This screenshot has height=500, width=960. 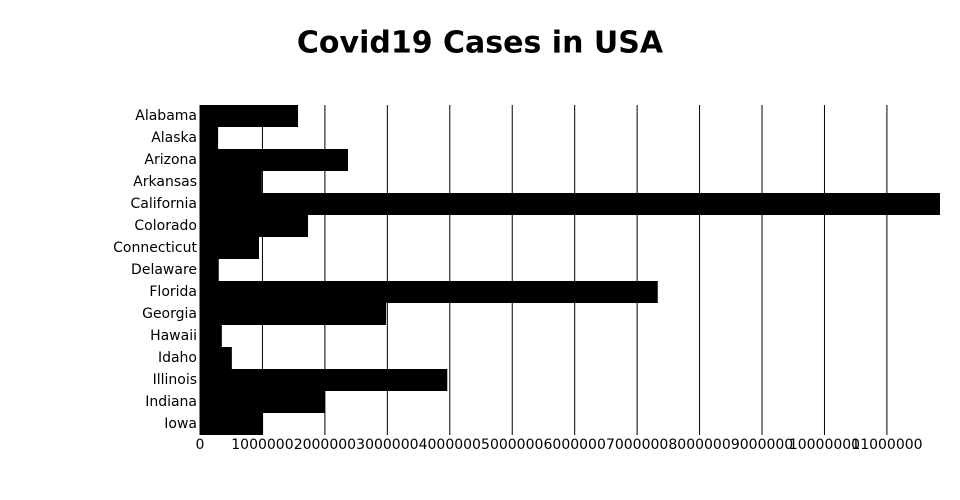 I want to click on y-tick-label: Arkansas, so click(x=165, y=182).